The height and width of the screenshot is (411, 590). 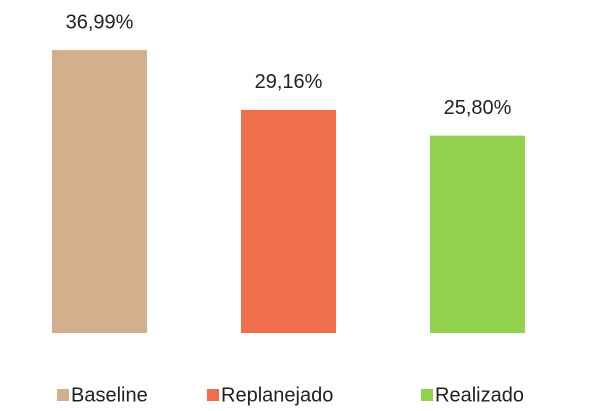 I want to click on legend-label: Replanejado, so click(x=277, y=395).